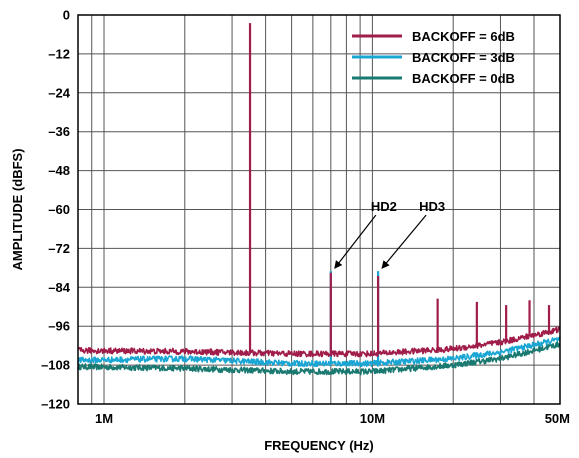 This screenshot has height=458, width=579. Describe the element at coordinates (59, 209) in the screenshot. I see `y-tick-label: –60` at that location.